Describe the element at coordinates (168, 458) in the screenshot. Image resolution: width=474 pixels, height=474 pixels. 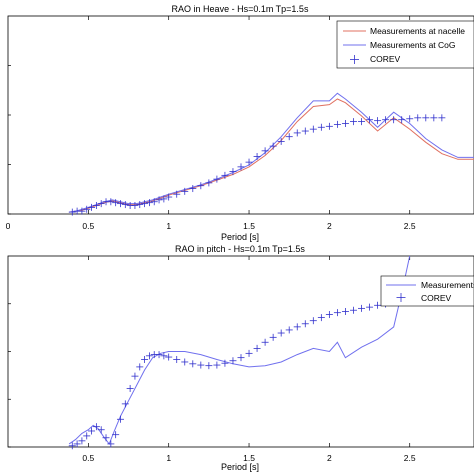
I see `pitch-xtick-label: 1` at that location.